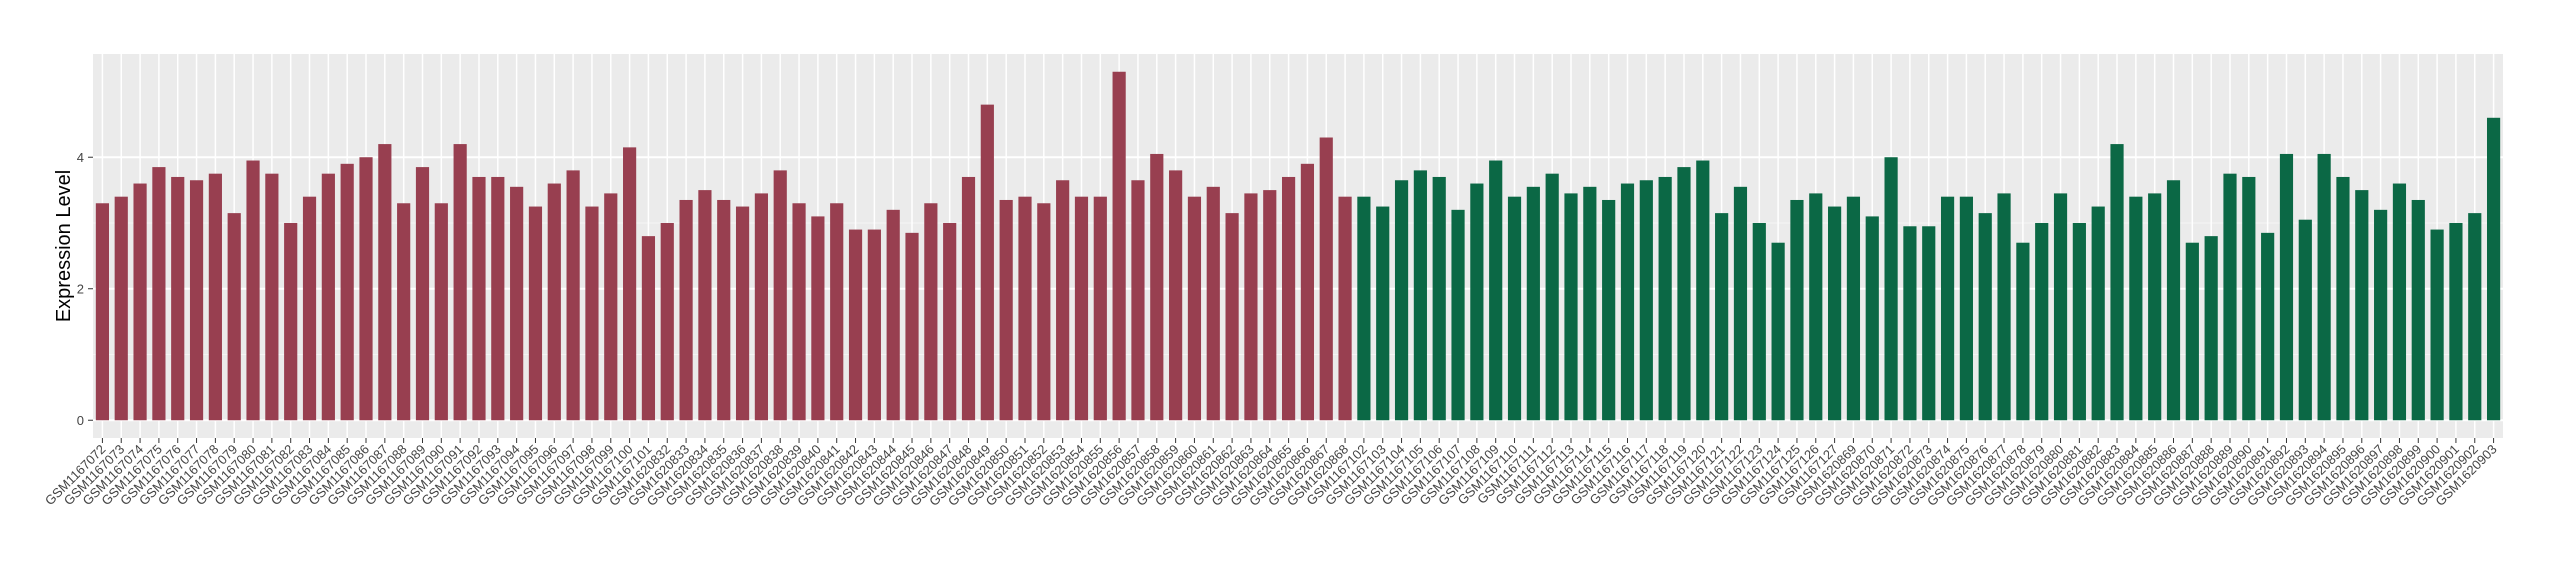  I want to click on y-tick-label: 2, so click(80, 289).